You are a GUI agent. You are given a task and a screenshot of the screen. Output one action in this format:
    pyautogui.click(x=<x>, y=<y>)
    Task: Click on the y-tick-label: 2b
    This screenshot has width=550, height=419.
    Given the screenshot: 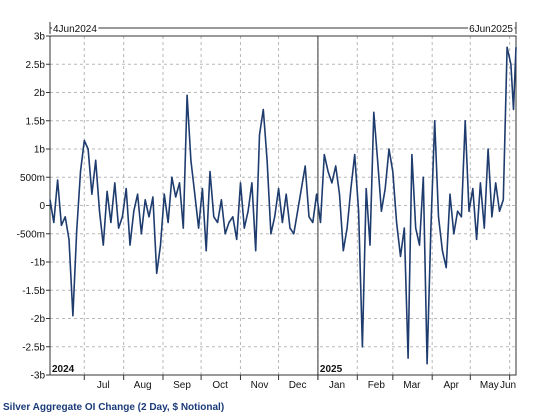 What is the action you would take?
    pyautogui.click(x=40, y=93)
    